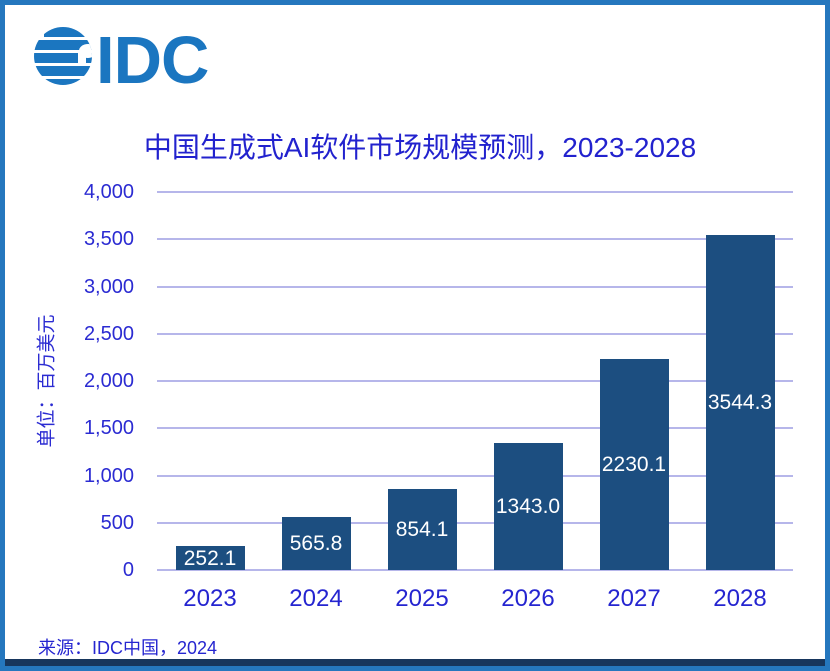 This screenshot has width=830, height=671. I want to click on bar-value-label: 1343.0, so click(528, 507).